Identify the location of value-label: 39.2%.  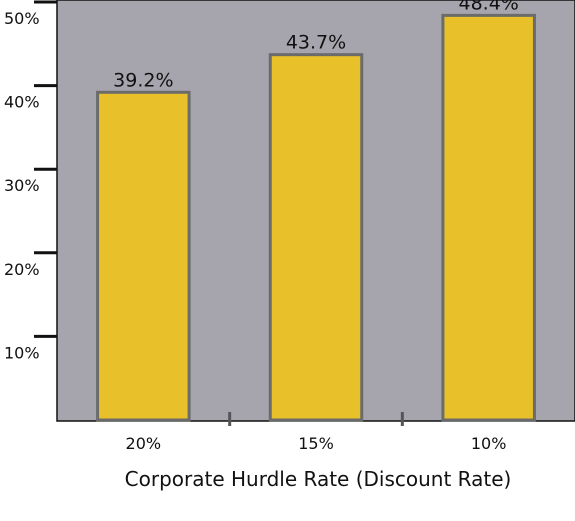
(143, 80).